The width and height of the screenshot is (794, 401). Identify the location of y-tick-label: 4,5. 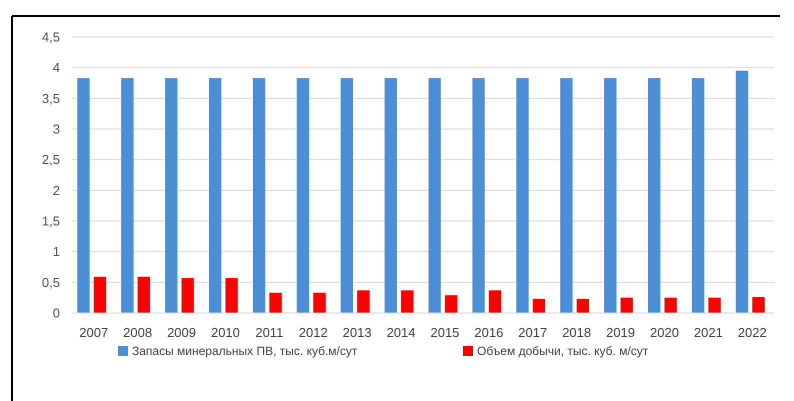
(51, 37).